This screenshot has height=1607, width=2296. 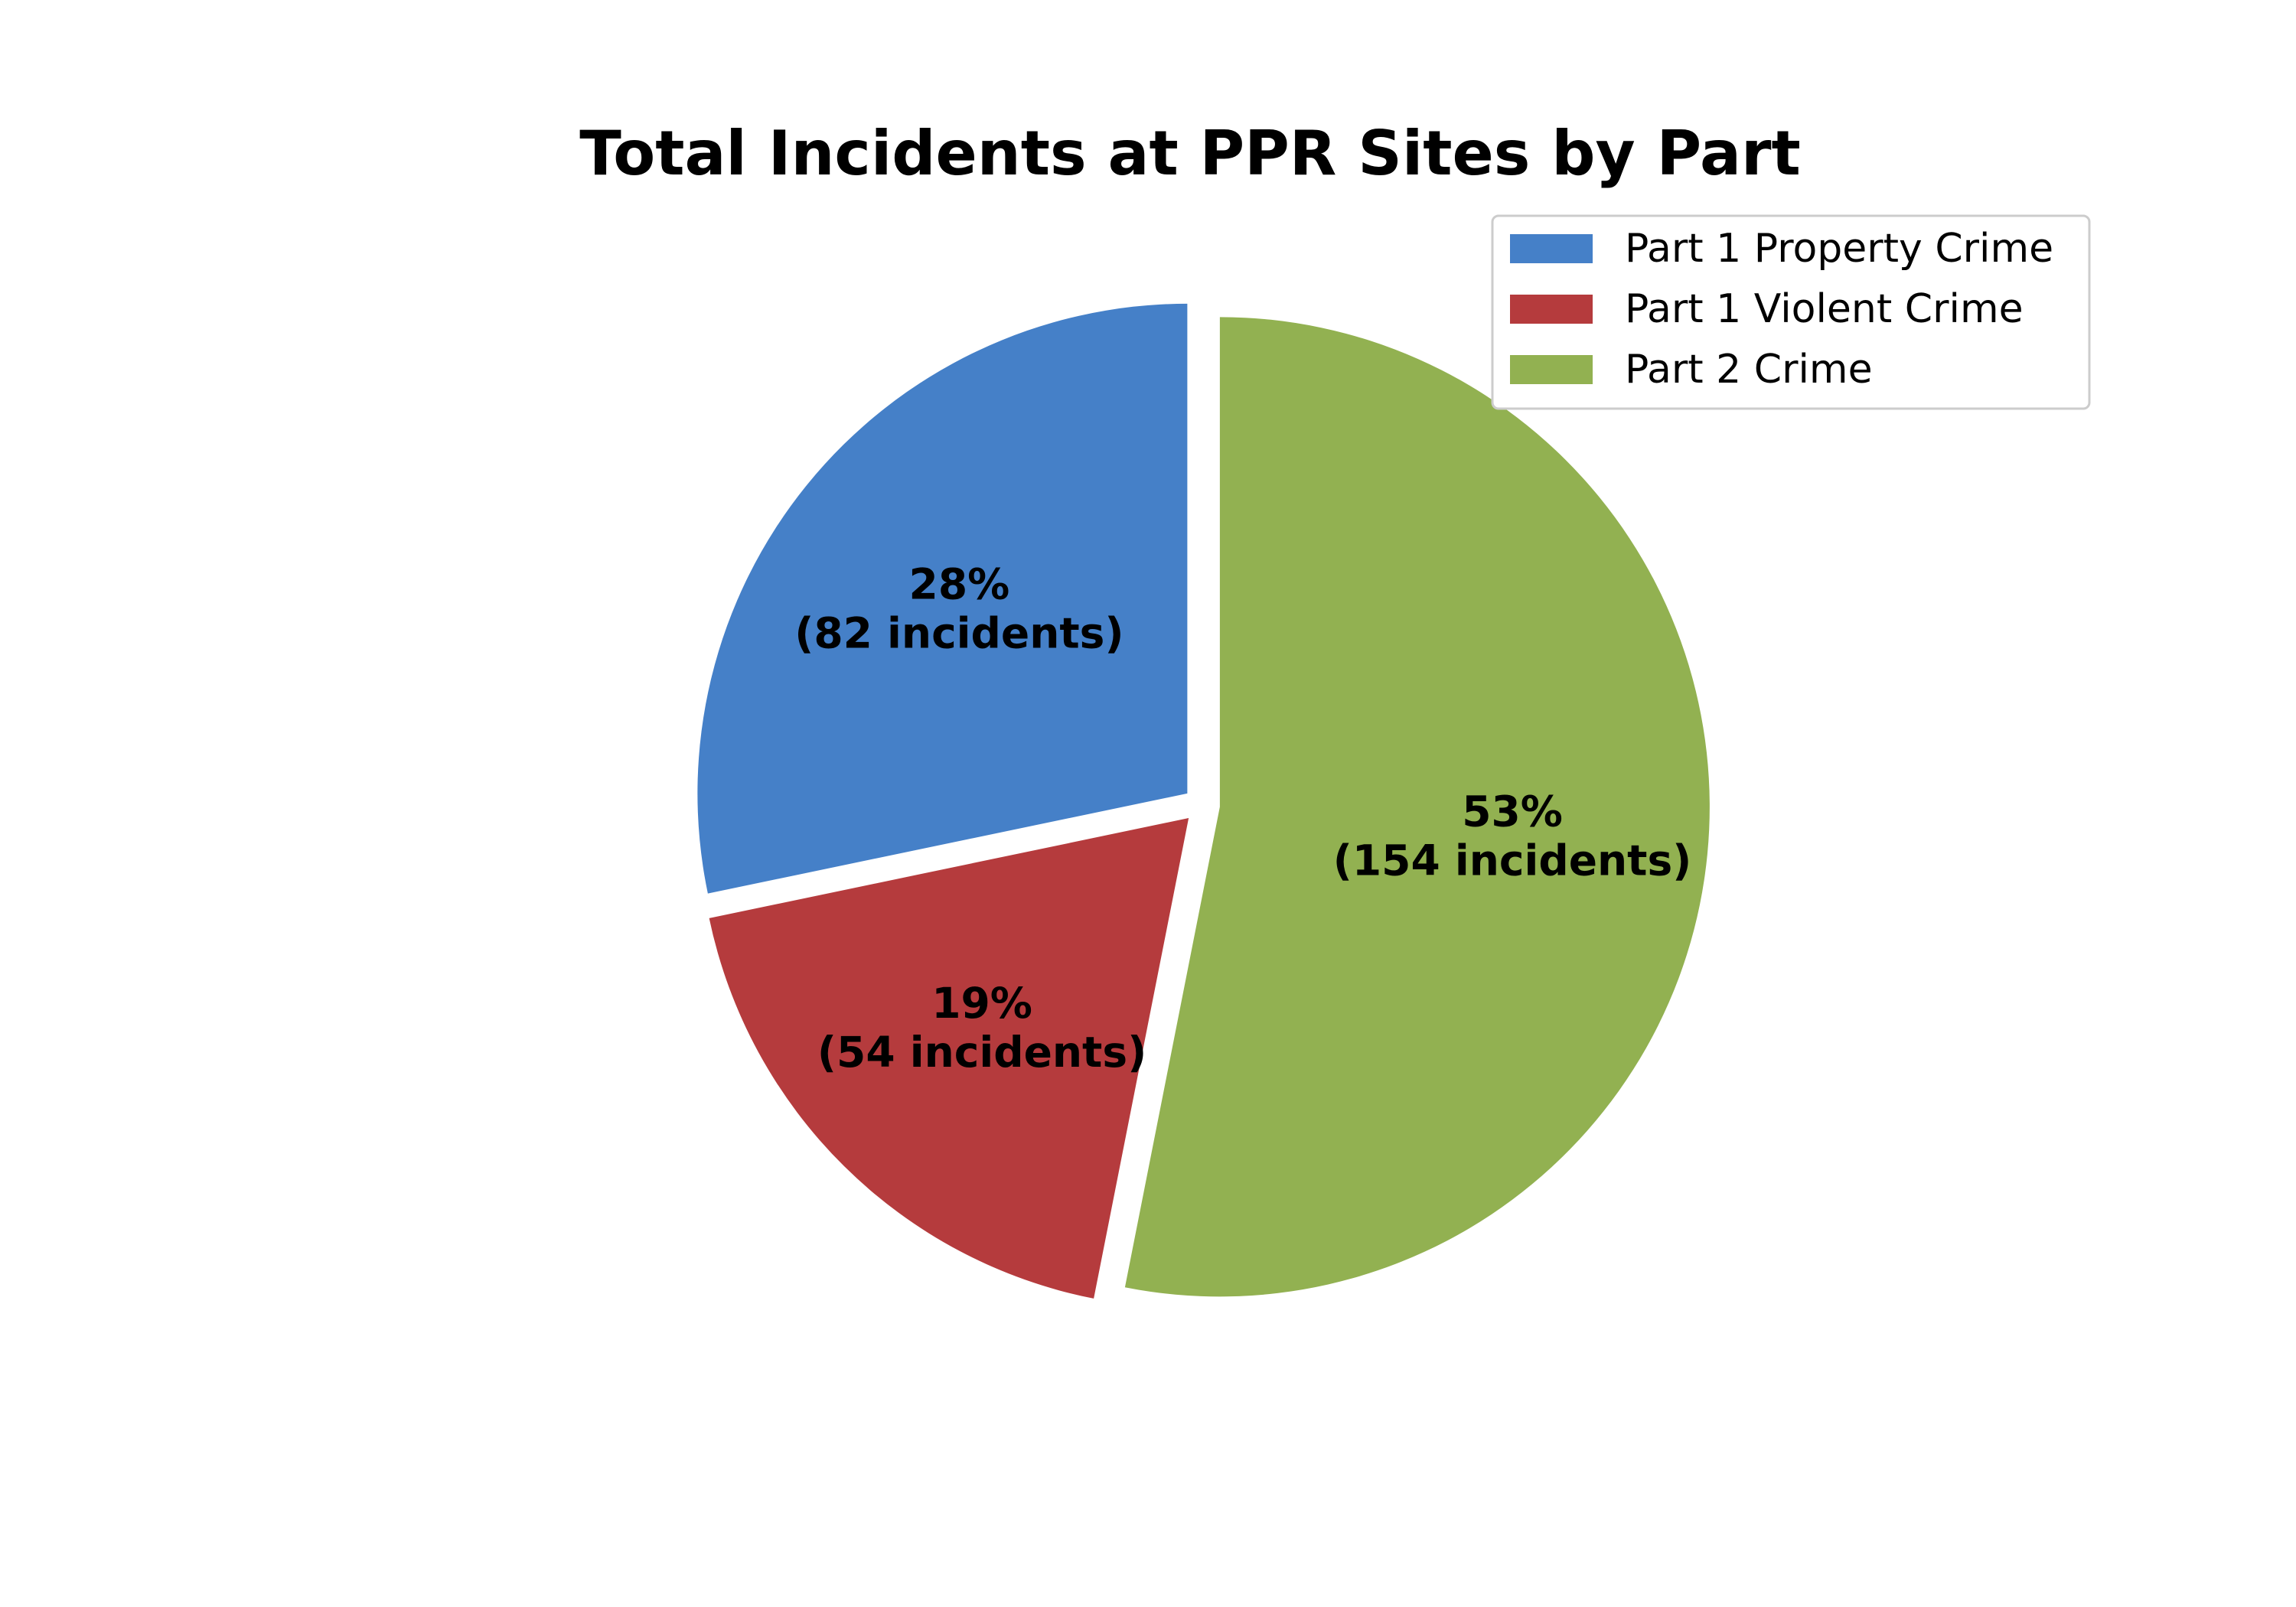 I want to click on slice-percent-label-part-1-property-crime: 28%, so click(x=959, y=584).